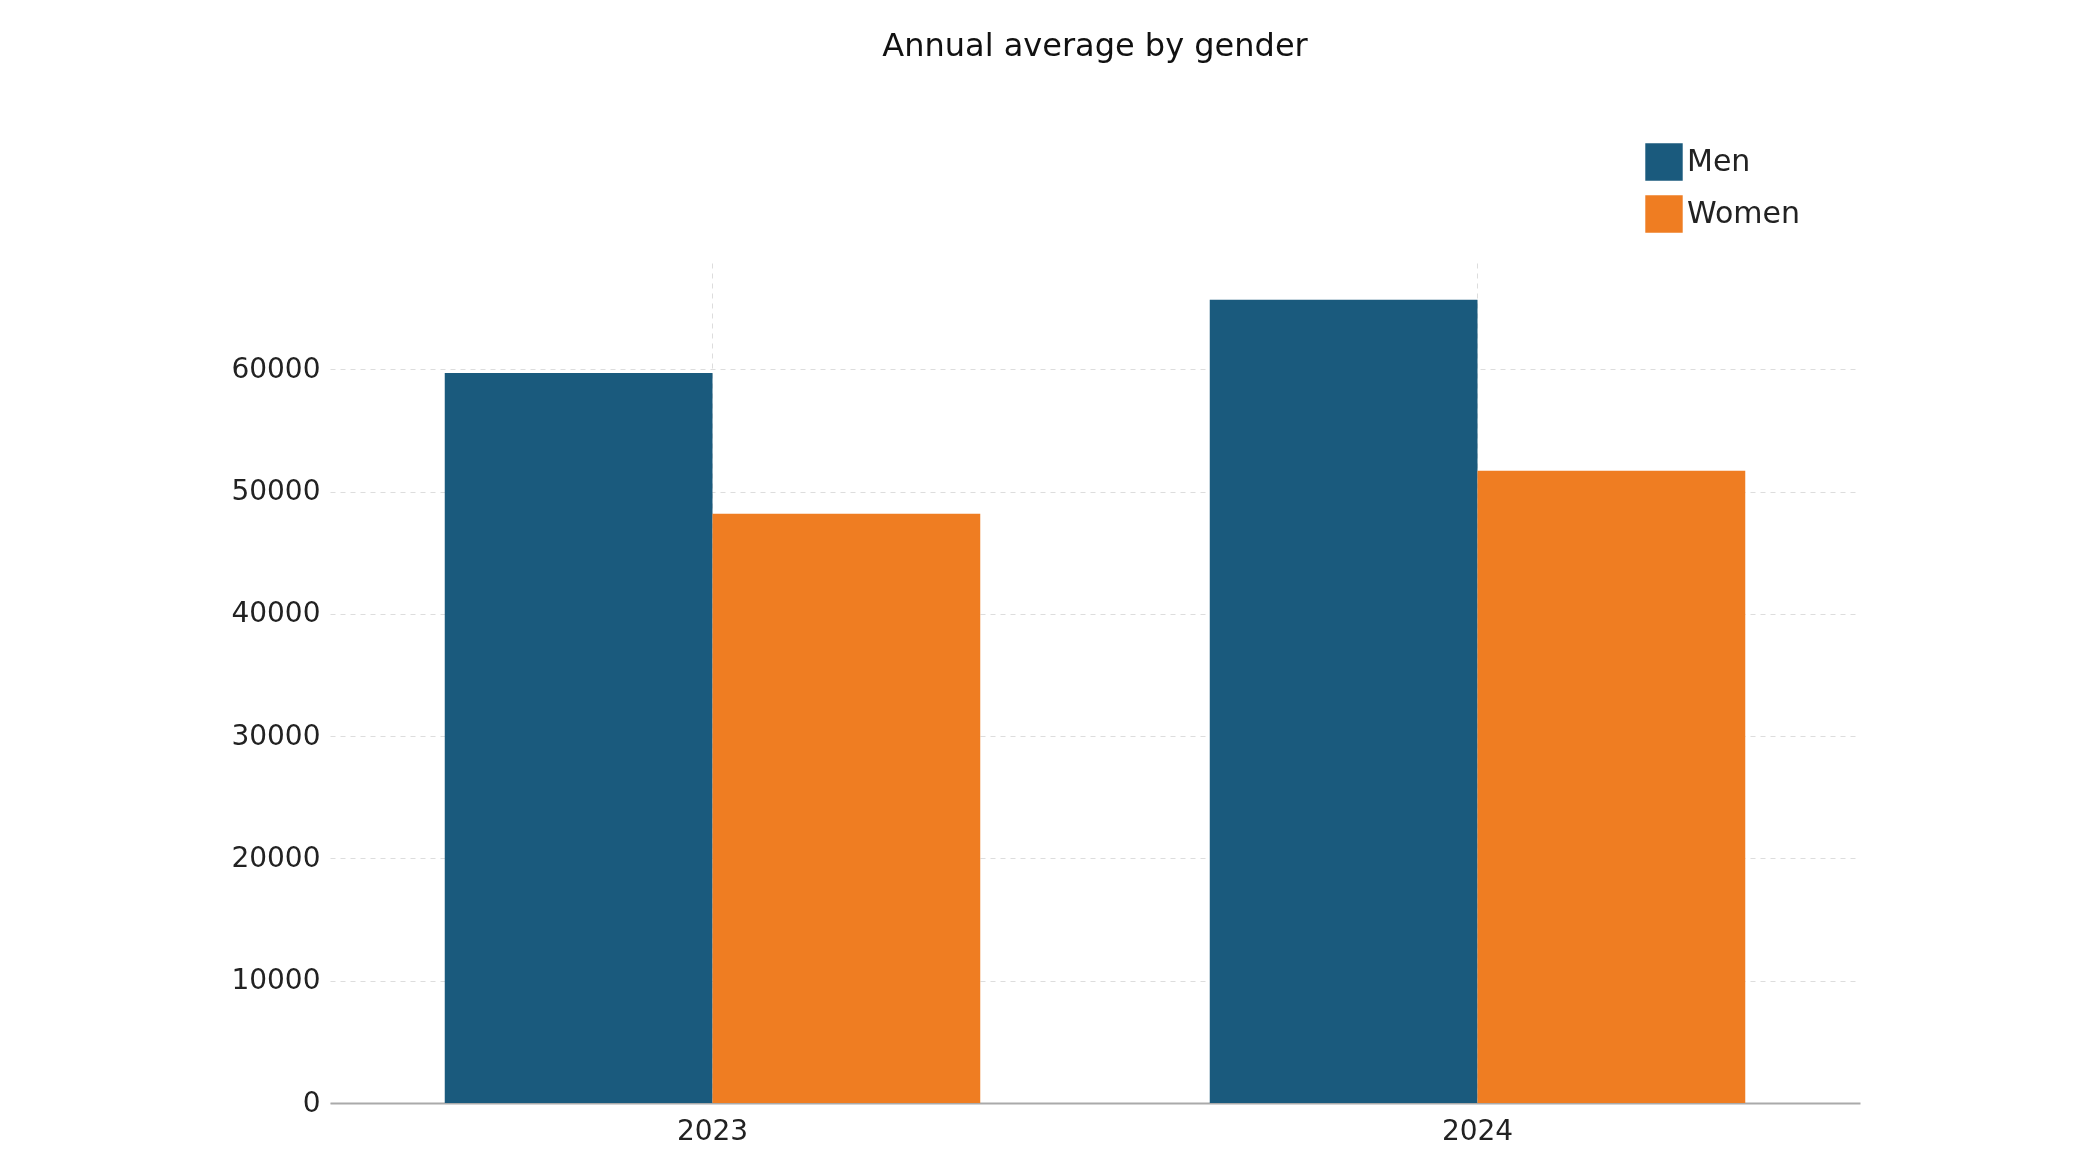  What do you see at coordinates (1477, 1130) in the screenshot?
I see `x-tick-label: 2024` at bounding box center [1477, 1130].